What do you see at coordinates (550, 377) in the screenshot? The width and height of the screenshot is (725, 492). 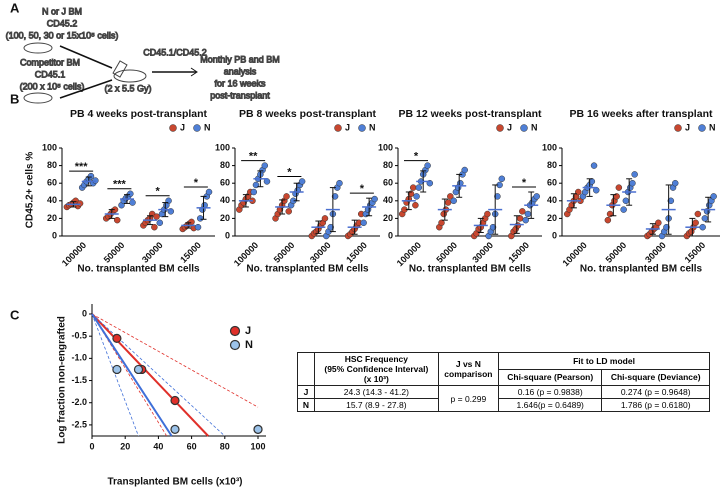 I see `table-header: Chi-square (Pearson)` at bounding box center [550, 377].